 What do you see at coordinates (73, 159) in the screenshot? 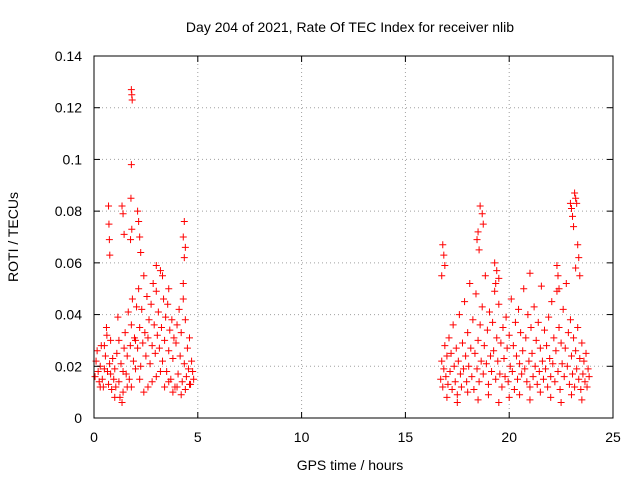
I see `y-tick-label: 0.1` at bounding box center [73, 159].